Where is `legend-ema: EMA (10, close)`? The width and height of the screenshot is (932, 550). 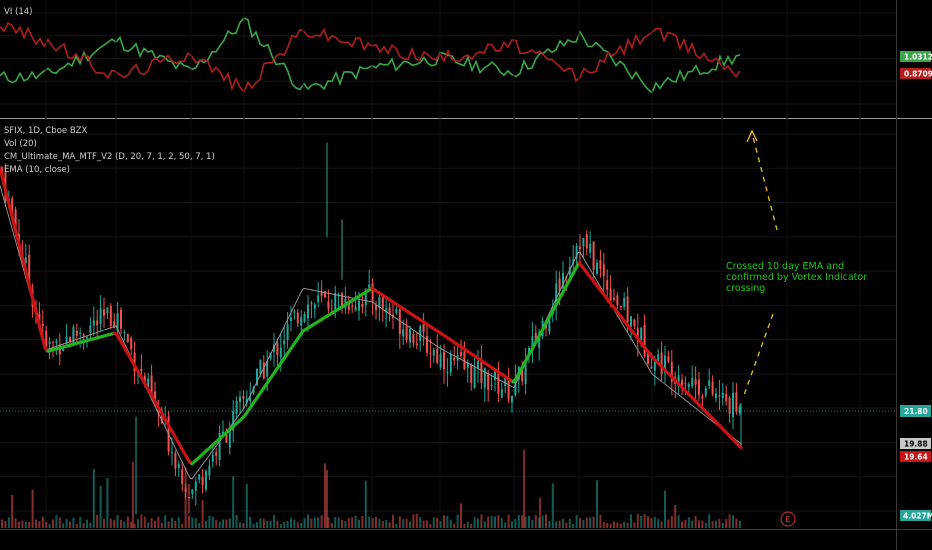
legend-ema: EMA (10, close) is located at coordinates (37, 170).